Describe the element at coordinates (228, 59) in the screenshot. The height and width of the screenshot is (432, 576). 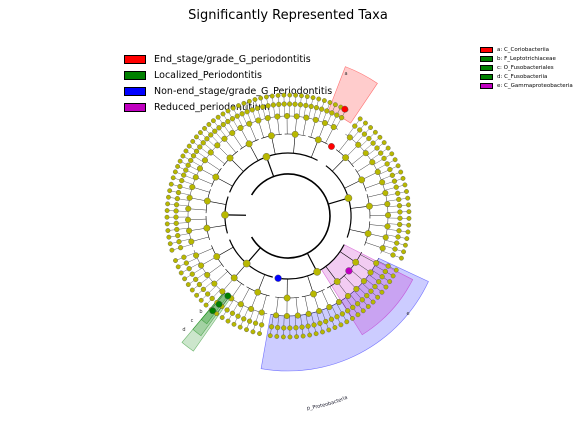
I see `legend-item-end-stage: End_stage/grade_G_periodontitis` at that location.